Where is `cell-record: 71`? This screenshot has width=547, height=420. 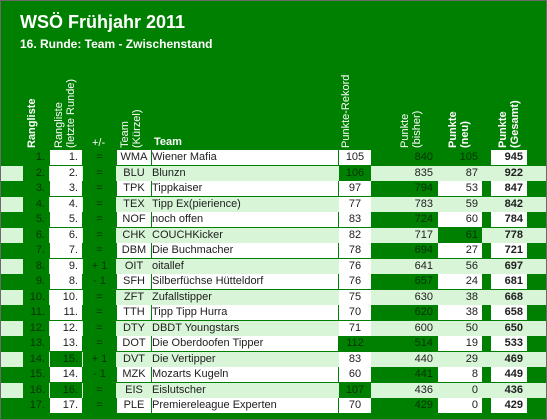
cell-record: 71 is located at coordinates (355, 328).